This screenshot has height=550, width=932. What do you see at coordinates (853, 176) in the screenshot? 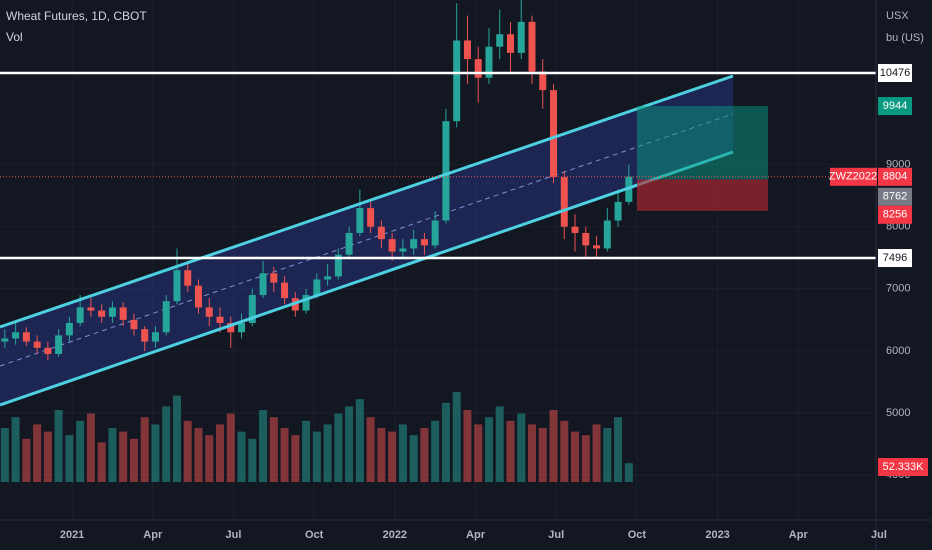
I see `symbol-box` at bounding box center [853, 176].